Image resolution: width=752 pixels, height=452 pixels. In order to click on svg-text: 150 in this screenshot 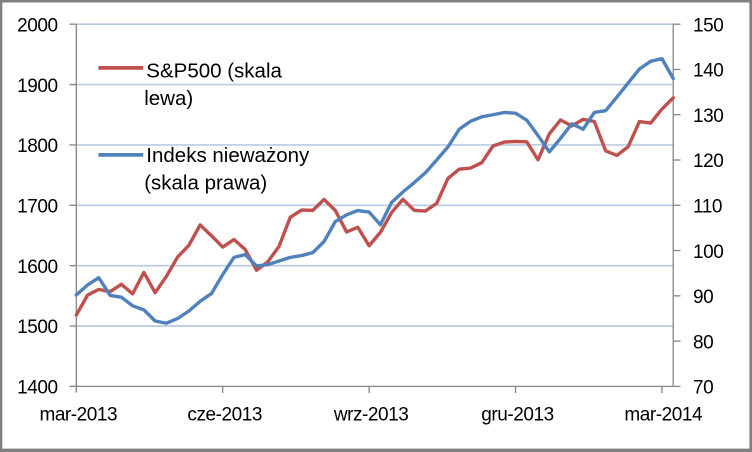, I will do `click(708, 25)`.